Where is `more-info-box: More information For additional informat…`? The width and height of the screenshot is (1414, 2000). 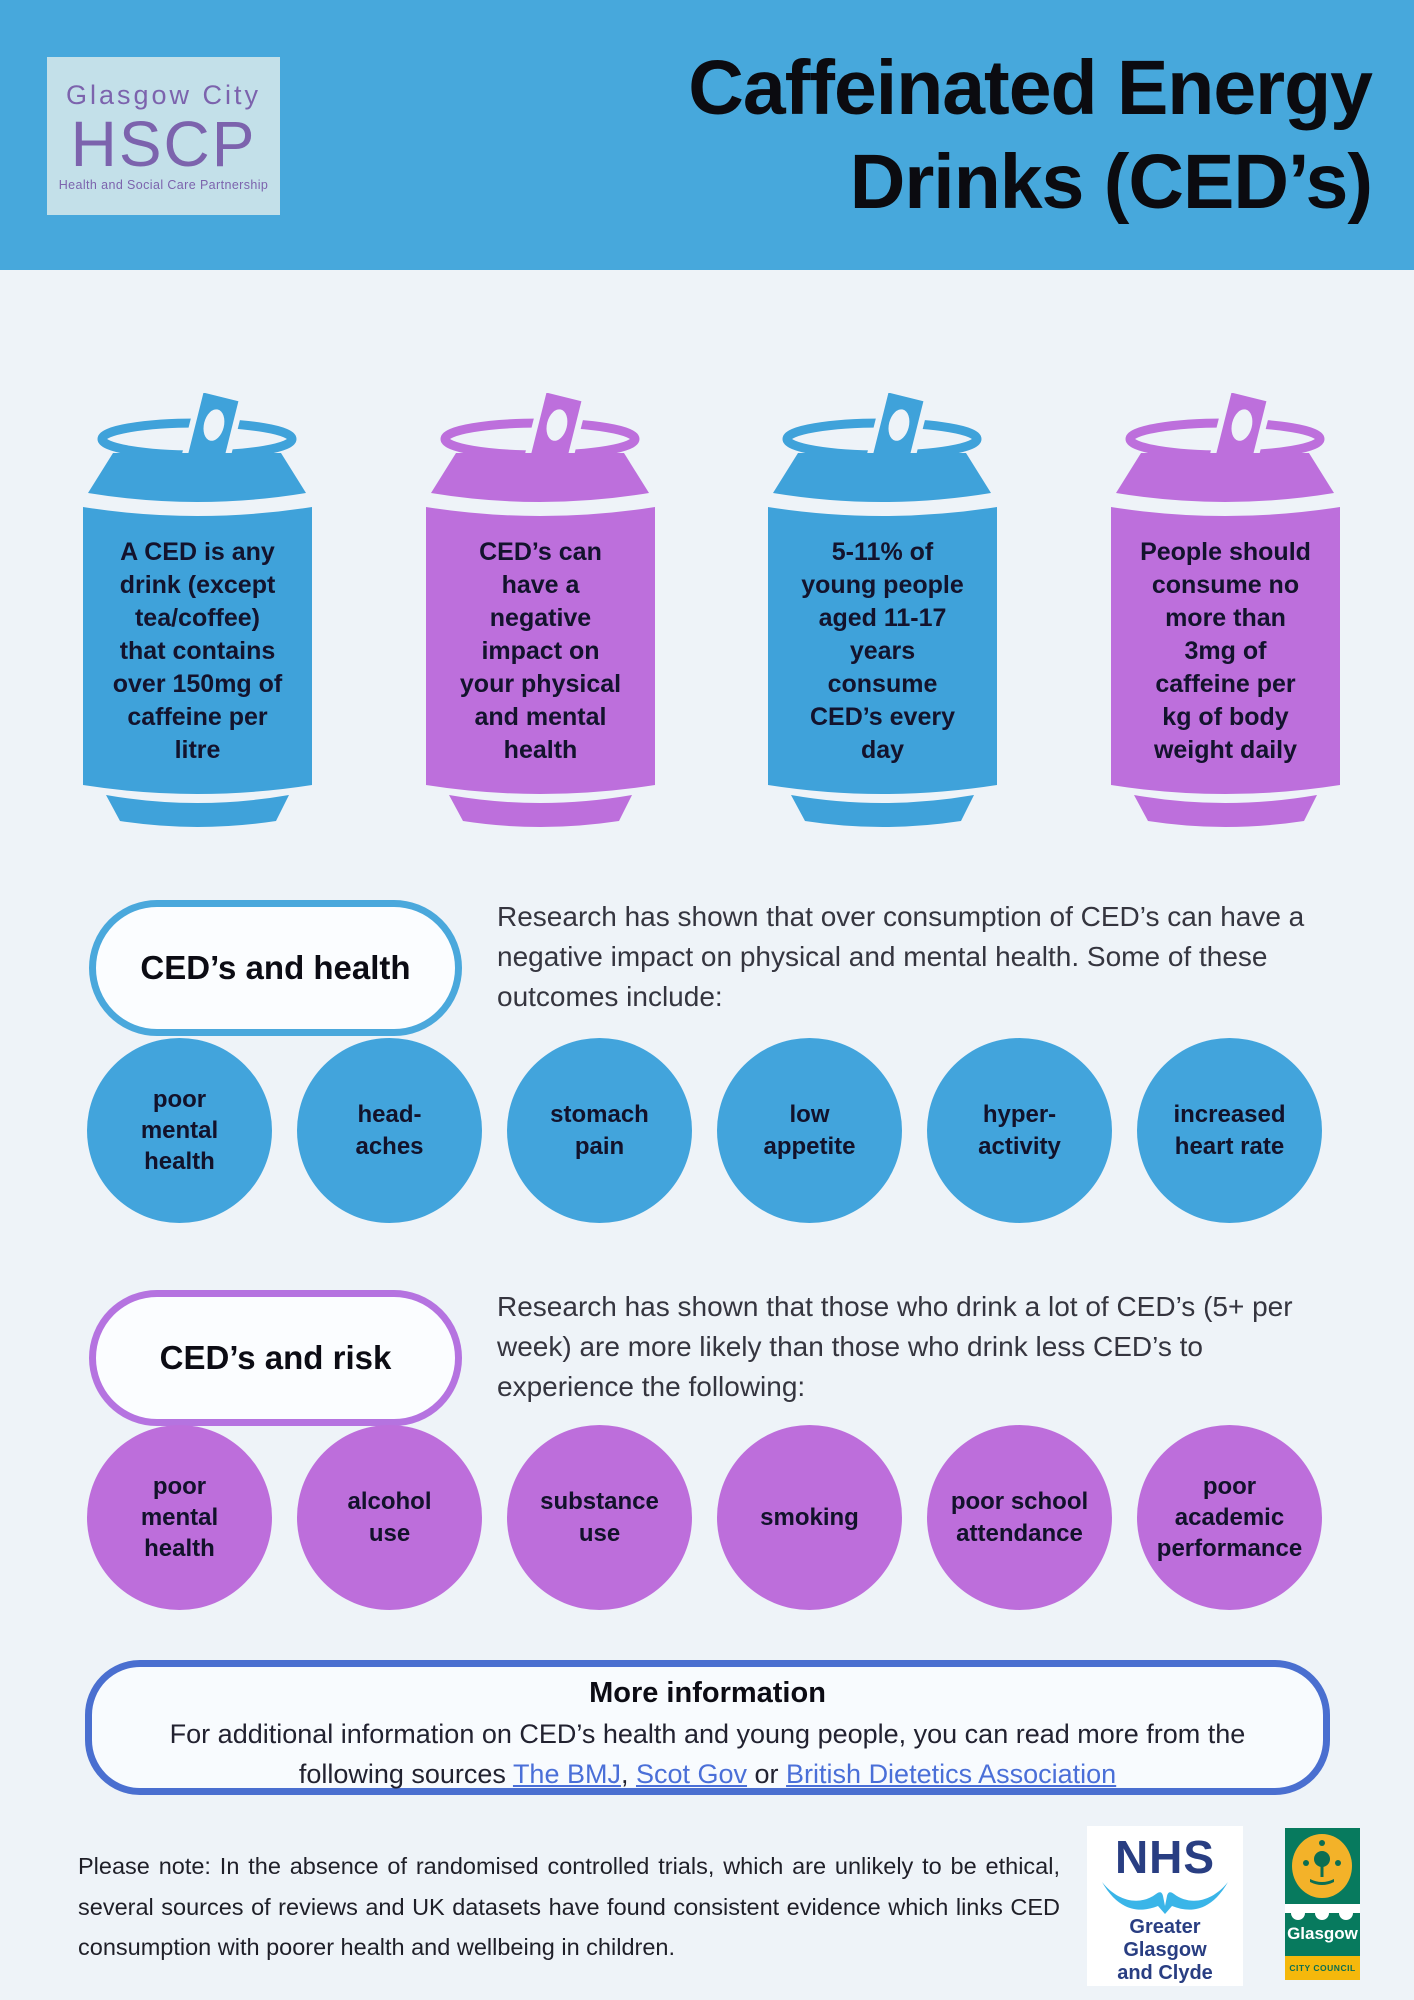 more-info-box: More information For additional informat… is located at coordinates (707, 1727).